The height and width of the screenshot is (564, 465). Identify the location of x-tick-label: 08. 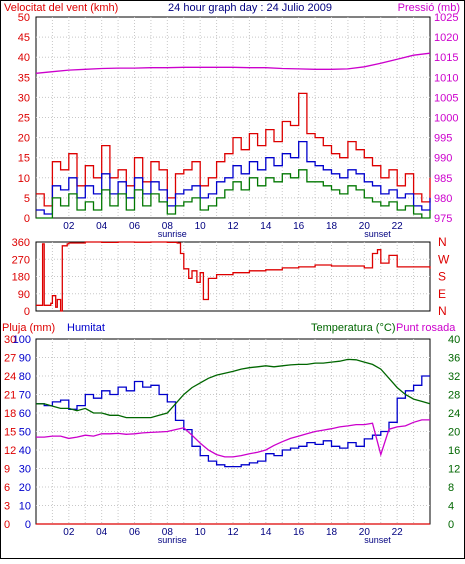
(168, 226).